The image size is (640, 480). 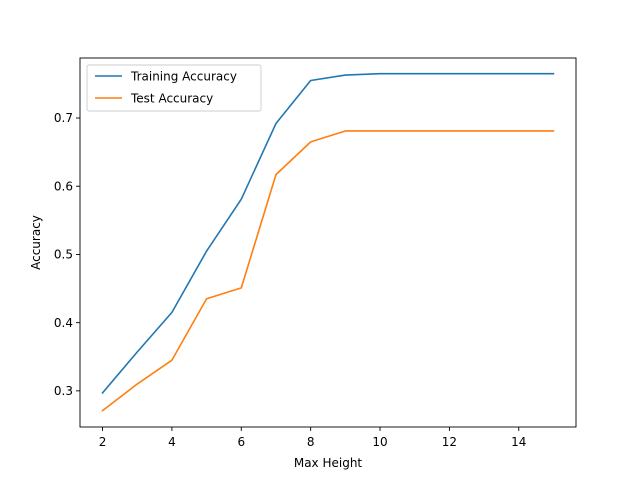 I want to click on x-tick-label: 8, so click(x=311, y=442).